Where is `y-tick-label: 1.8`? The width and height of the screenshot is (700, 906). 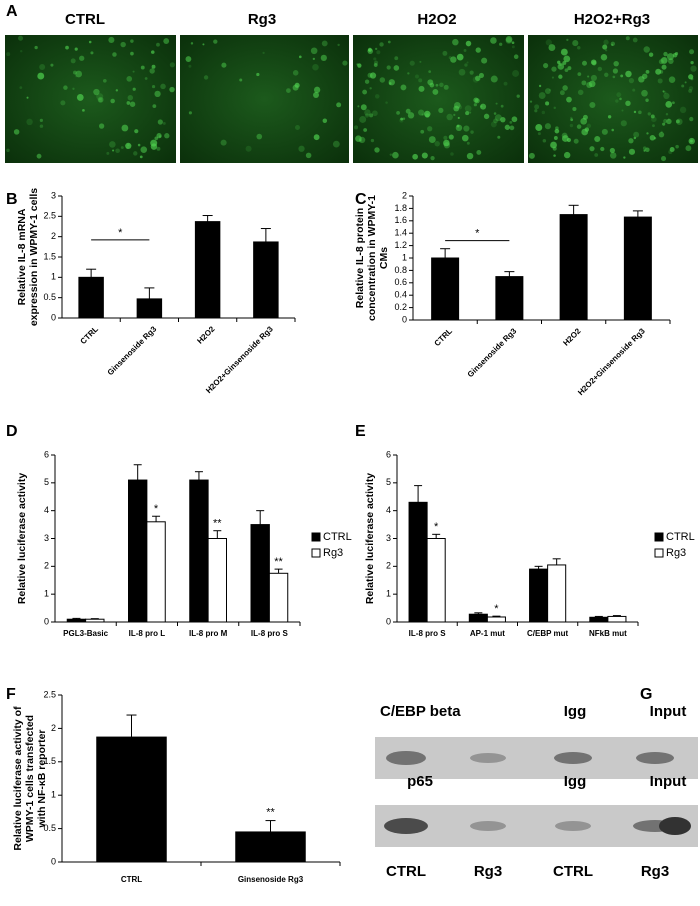
y-tick-label: 1.8 is located at coordinates (400, 208).